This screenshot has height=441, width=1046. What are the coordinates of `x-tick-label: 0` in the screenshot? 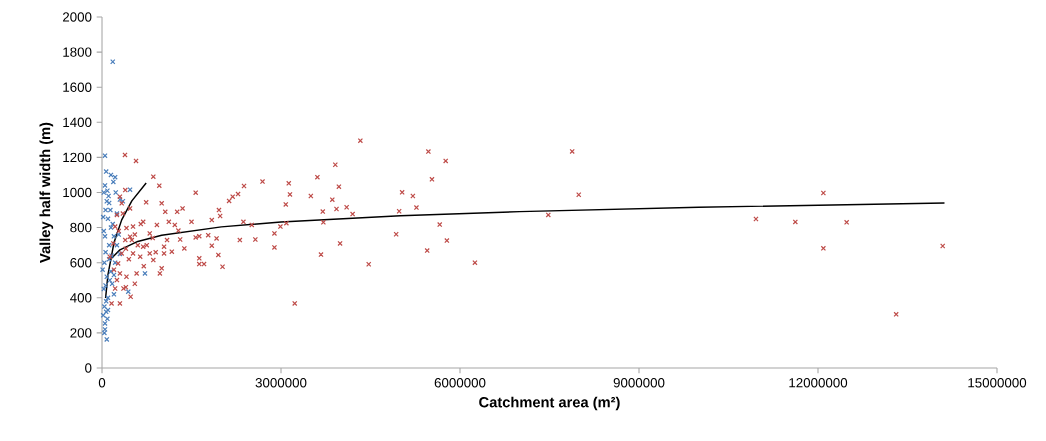 It's located at (102, 383).